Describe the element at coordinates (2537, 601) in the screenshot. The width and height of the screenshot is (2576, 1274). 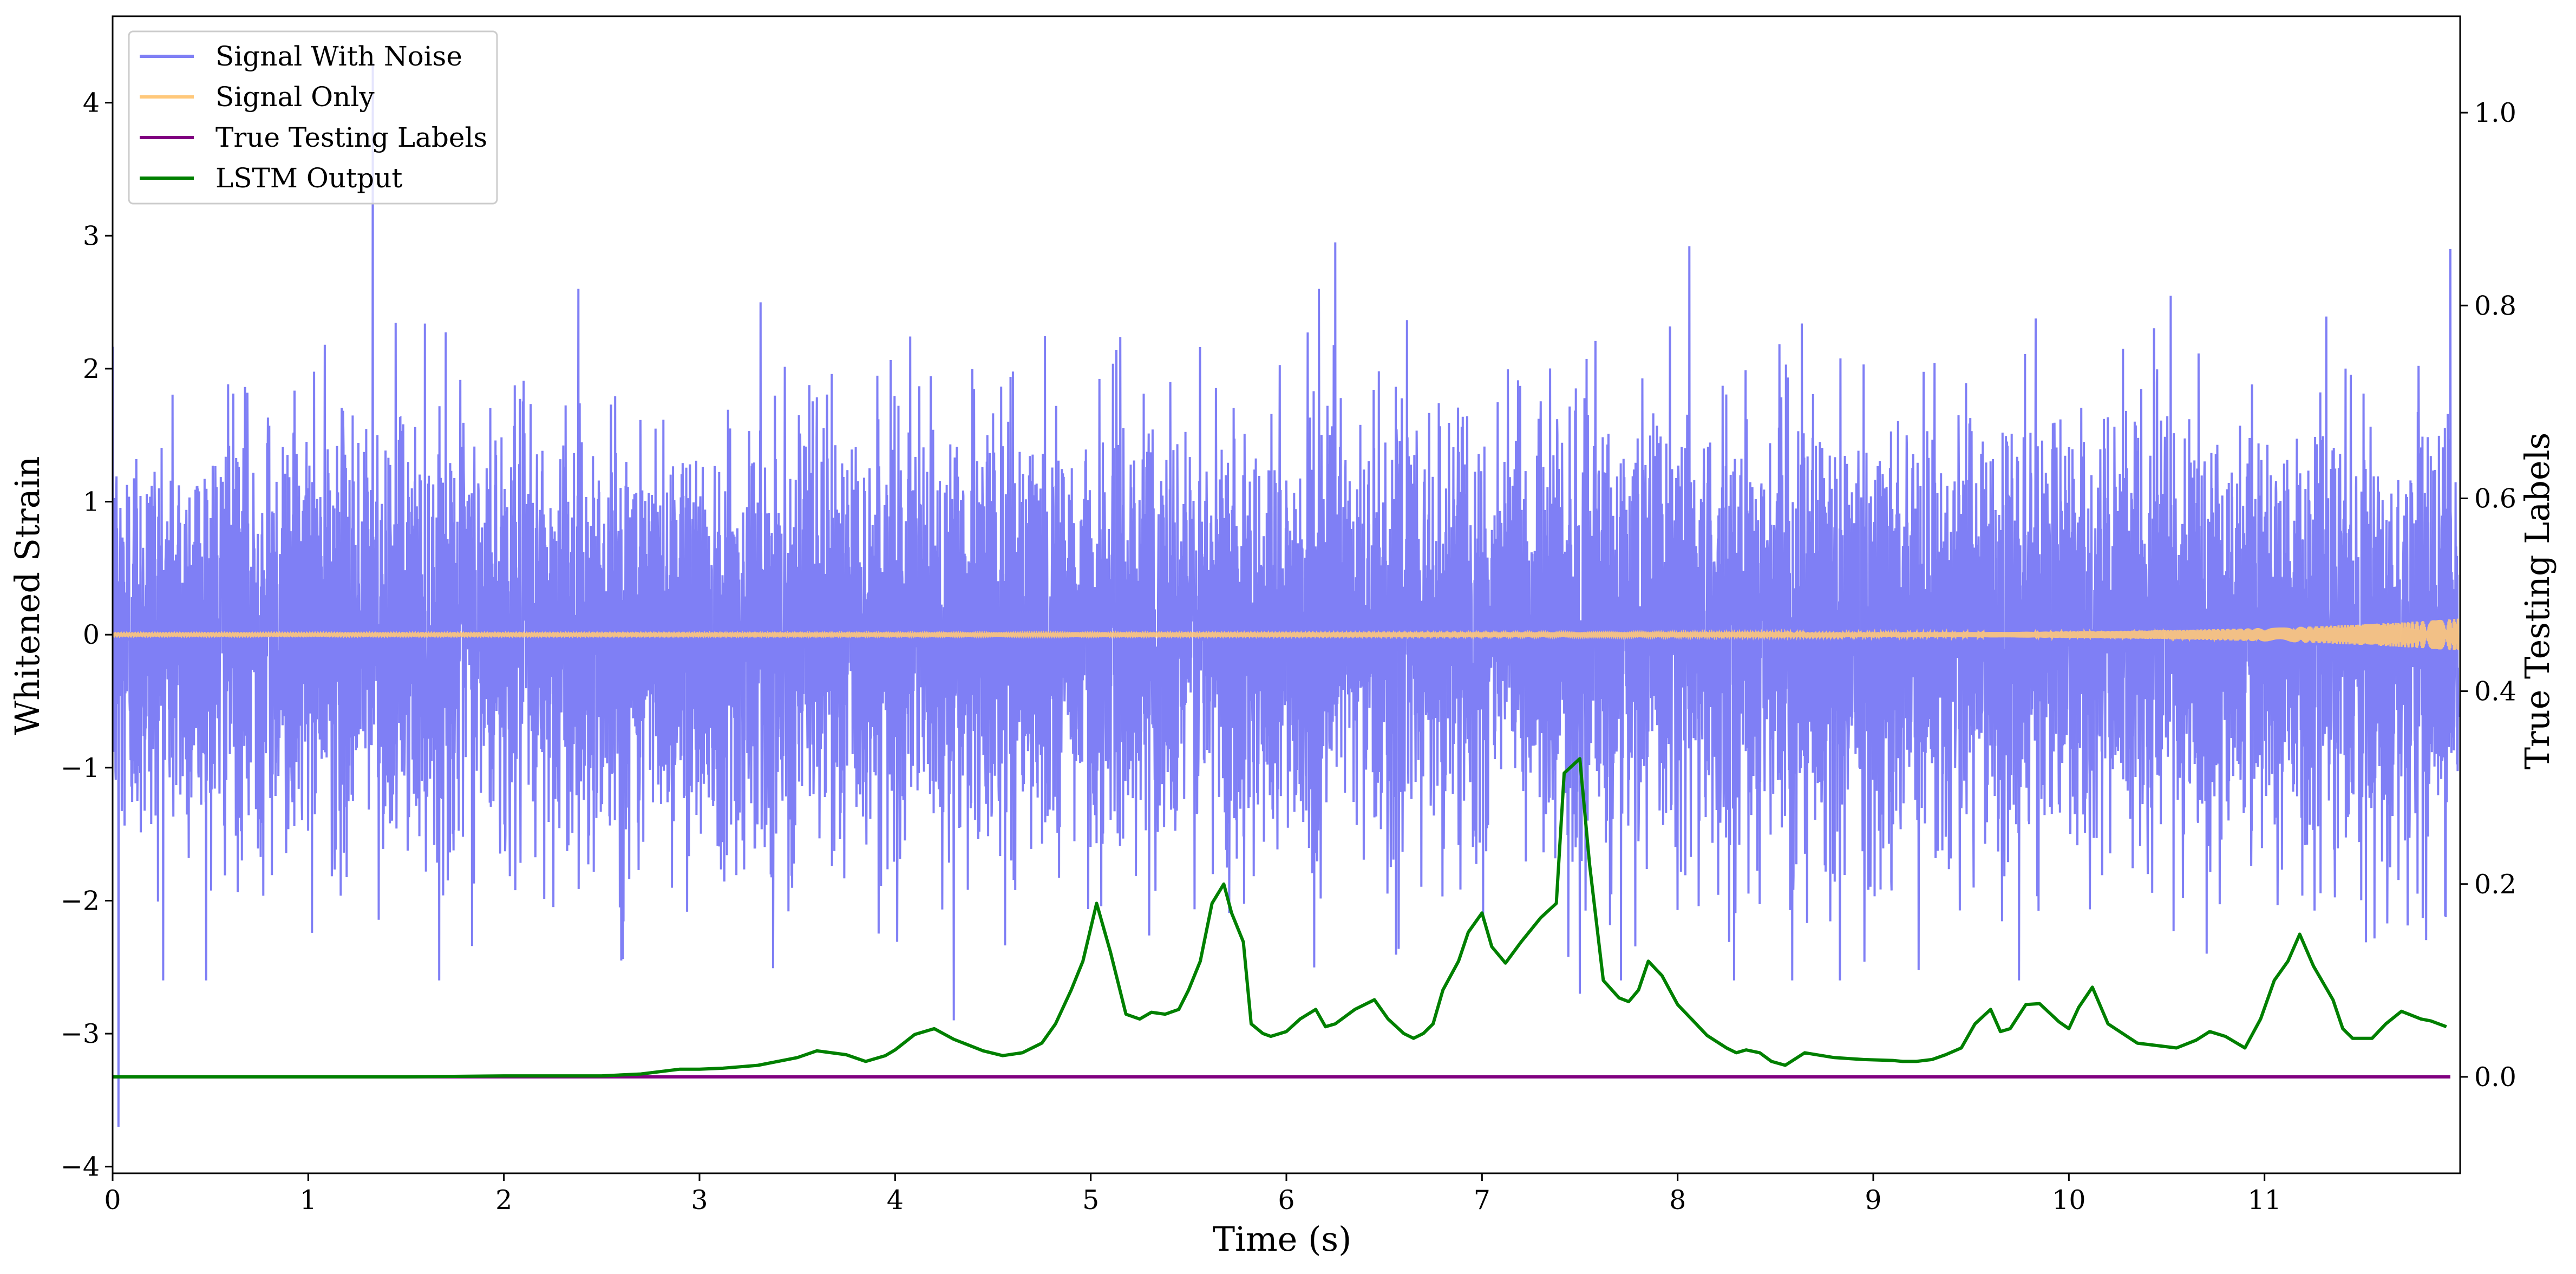
I see `y-axis-right-label: True Testing Labels` at that location.